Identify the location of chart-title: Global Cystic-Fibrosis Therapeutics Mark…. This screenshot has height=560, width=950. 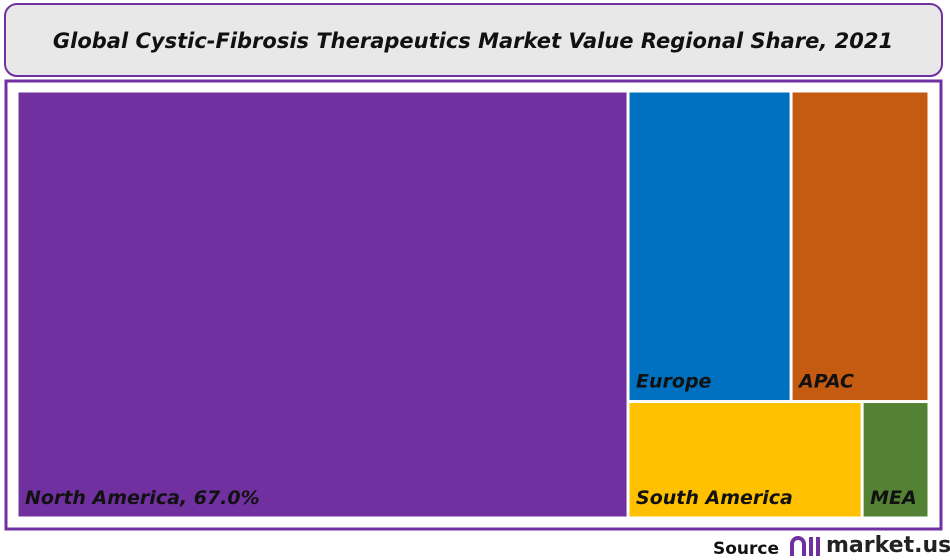
(473, 41).